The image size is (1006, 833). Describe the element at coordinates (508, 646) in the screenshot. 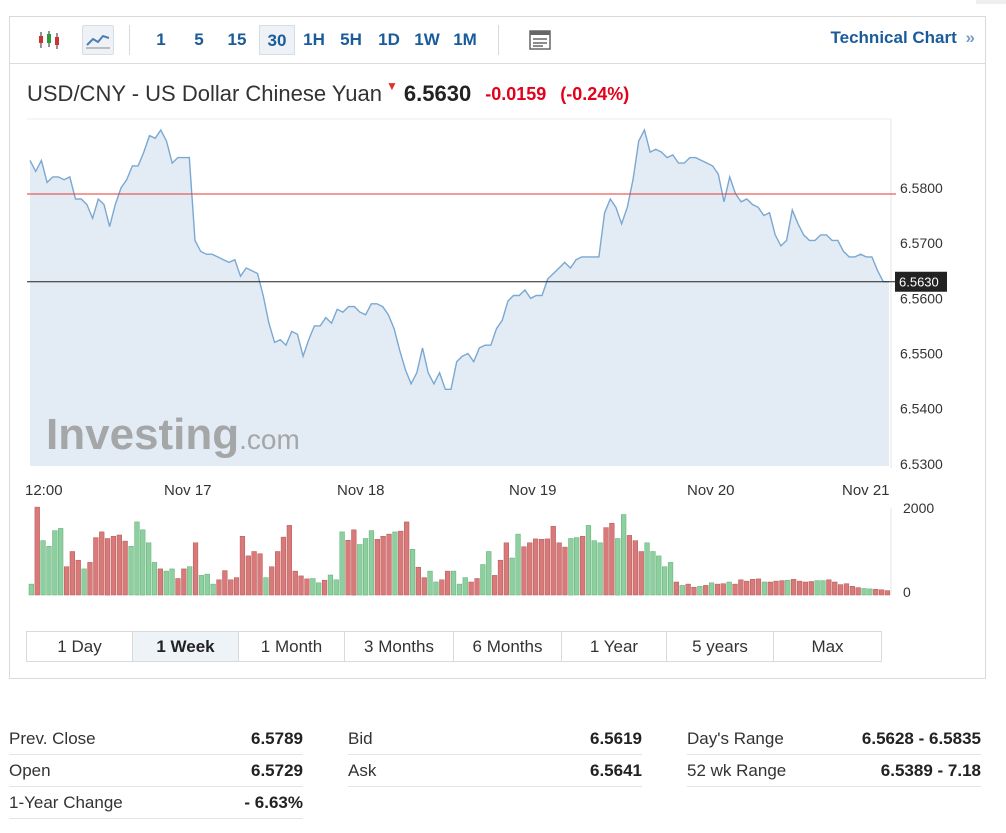

I see `range-button-6-months: 6 Months` at that location.